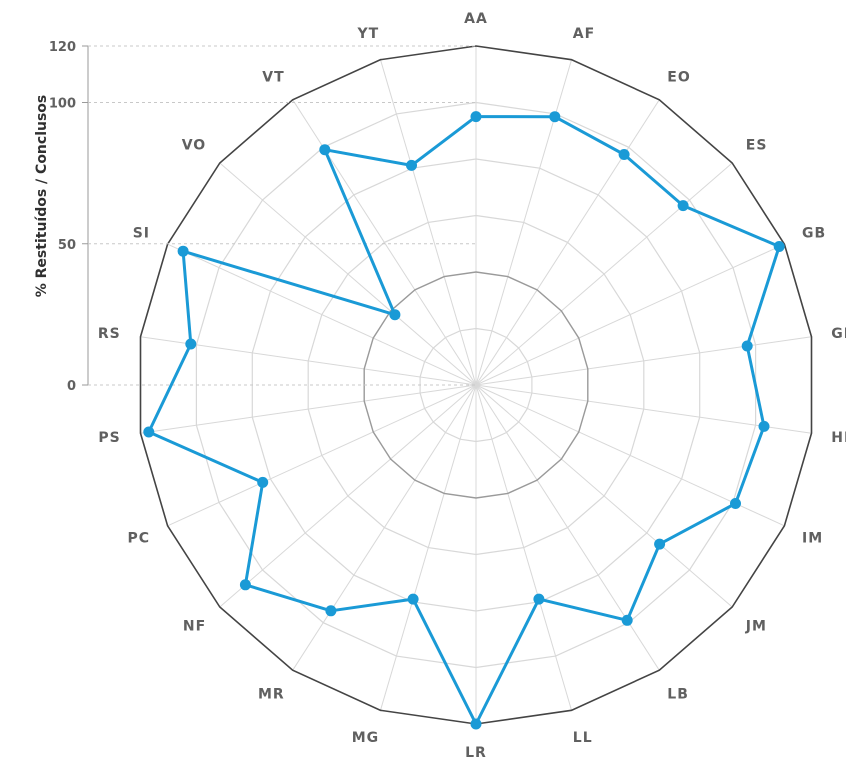  I want to click on category-label-hm: HM, so click(838, 438).